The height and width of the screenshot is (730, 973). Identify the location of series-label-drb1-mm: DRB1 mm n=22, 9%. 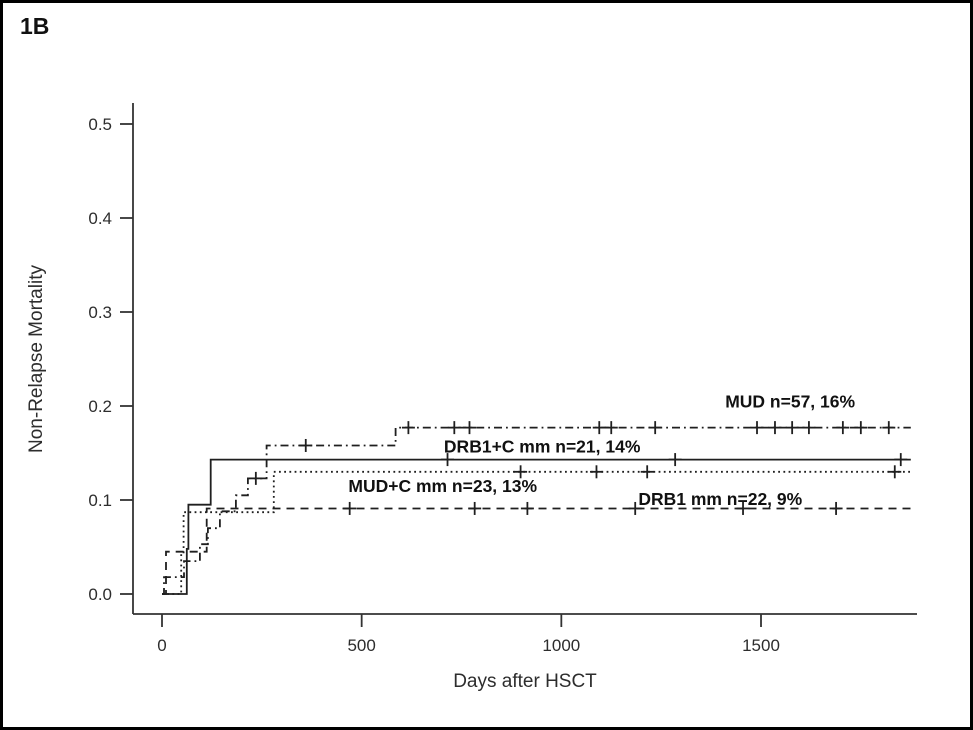
(720, 499).